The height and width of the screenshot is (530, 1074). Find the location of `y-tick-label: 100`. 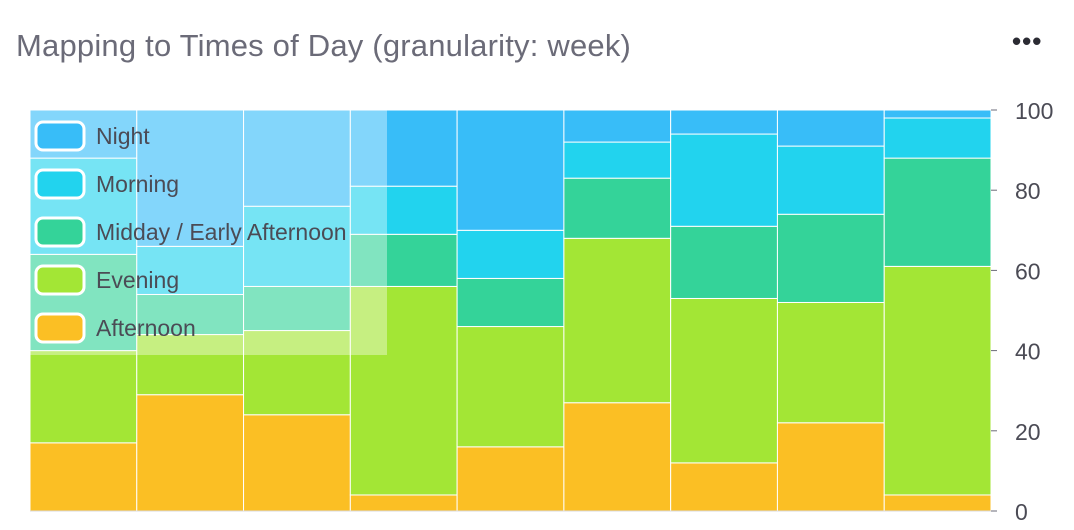

y-tick-label: 100 is located at coordinates (1034, 111).